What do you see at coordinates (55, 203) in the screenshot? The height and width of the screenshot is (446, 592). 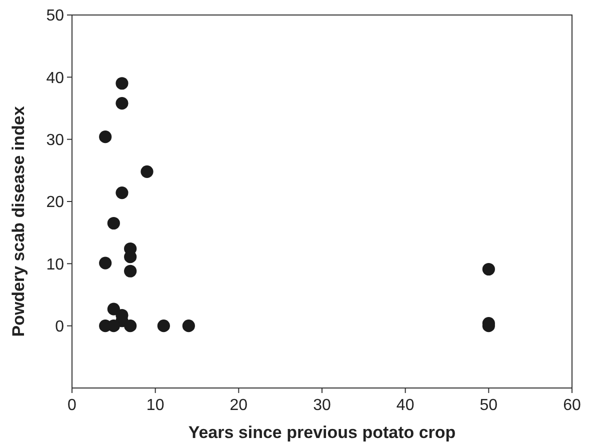 I see `y-tick-label: 20` at bounding box center [55, 203].